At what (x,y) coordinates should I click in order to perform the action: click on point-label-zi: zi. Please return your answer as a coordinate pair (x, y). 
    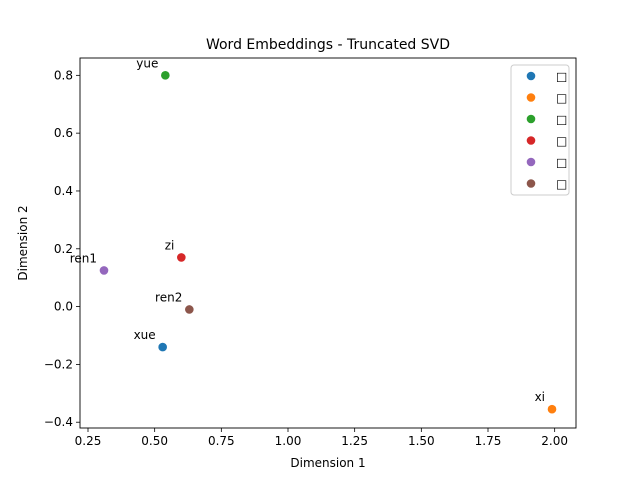
    Looking at the image, I should click on (170, 245).